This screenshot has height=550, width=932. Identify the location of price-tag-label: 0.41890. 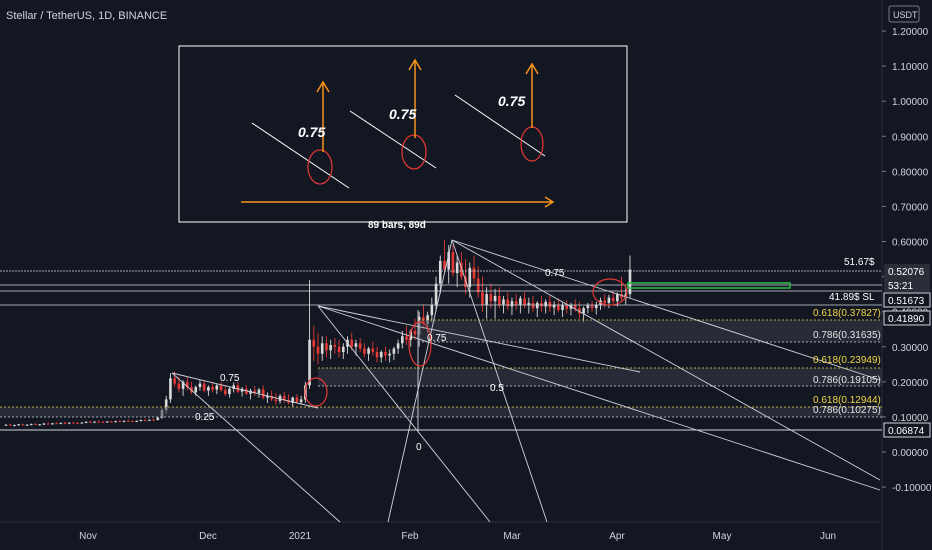
(906, 319).